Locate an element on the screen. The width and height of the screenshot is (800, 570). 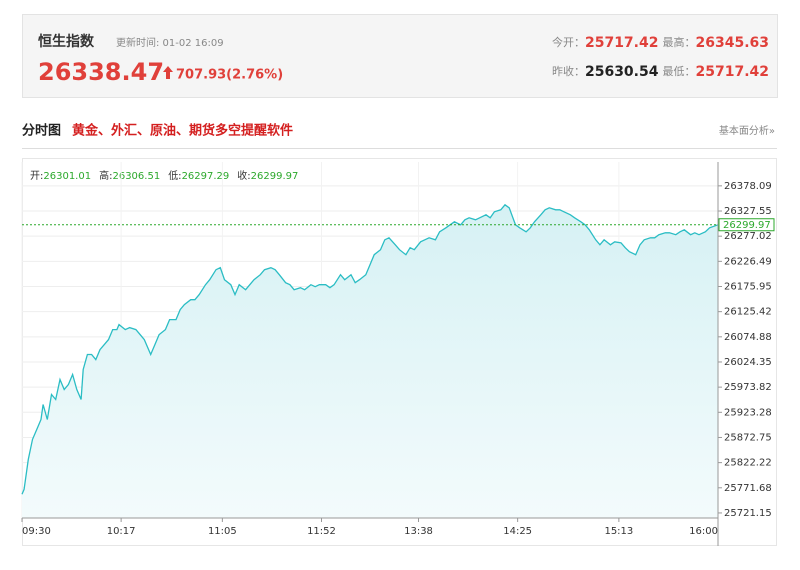
y-tick-label: 26175.95 is located at coordinates (748, 287).